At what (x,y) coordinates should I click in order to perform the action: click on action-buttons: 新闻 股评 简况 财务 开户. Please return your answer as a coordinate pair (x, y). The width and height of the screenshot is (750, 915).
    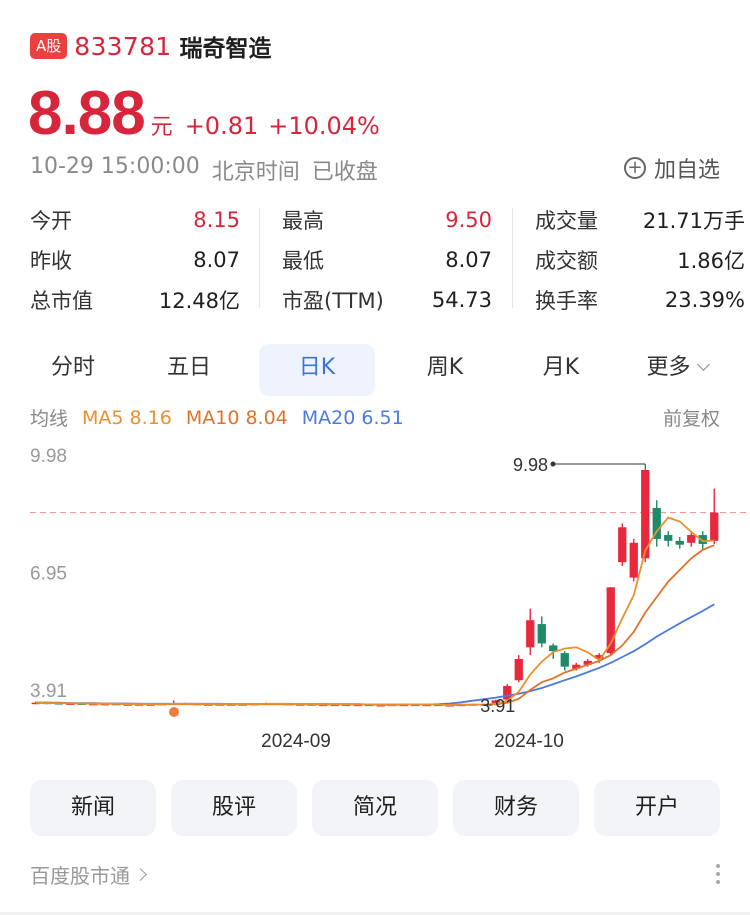
    Looking at the image, I should click on (375, 808).